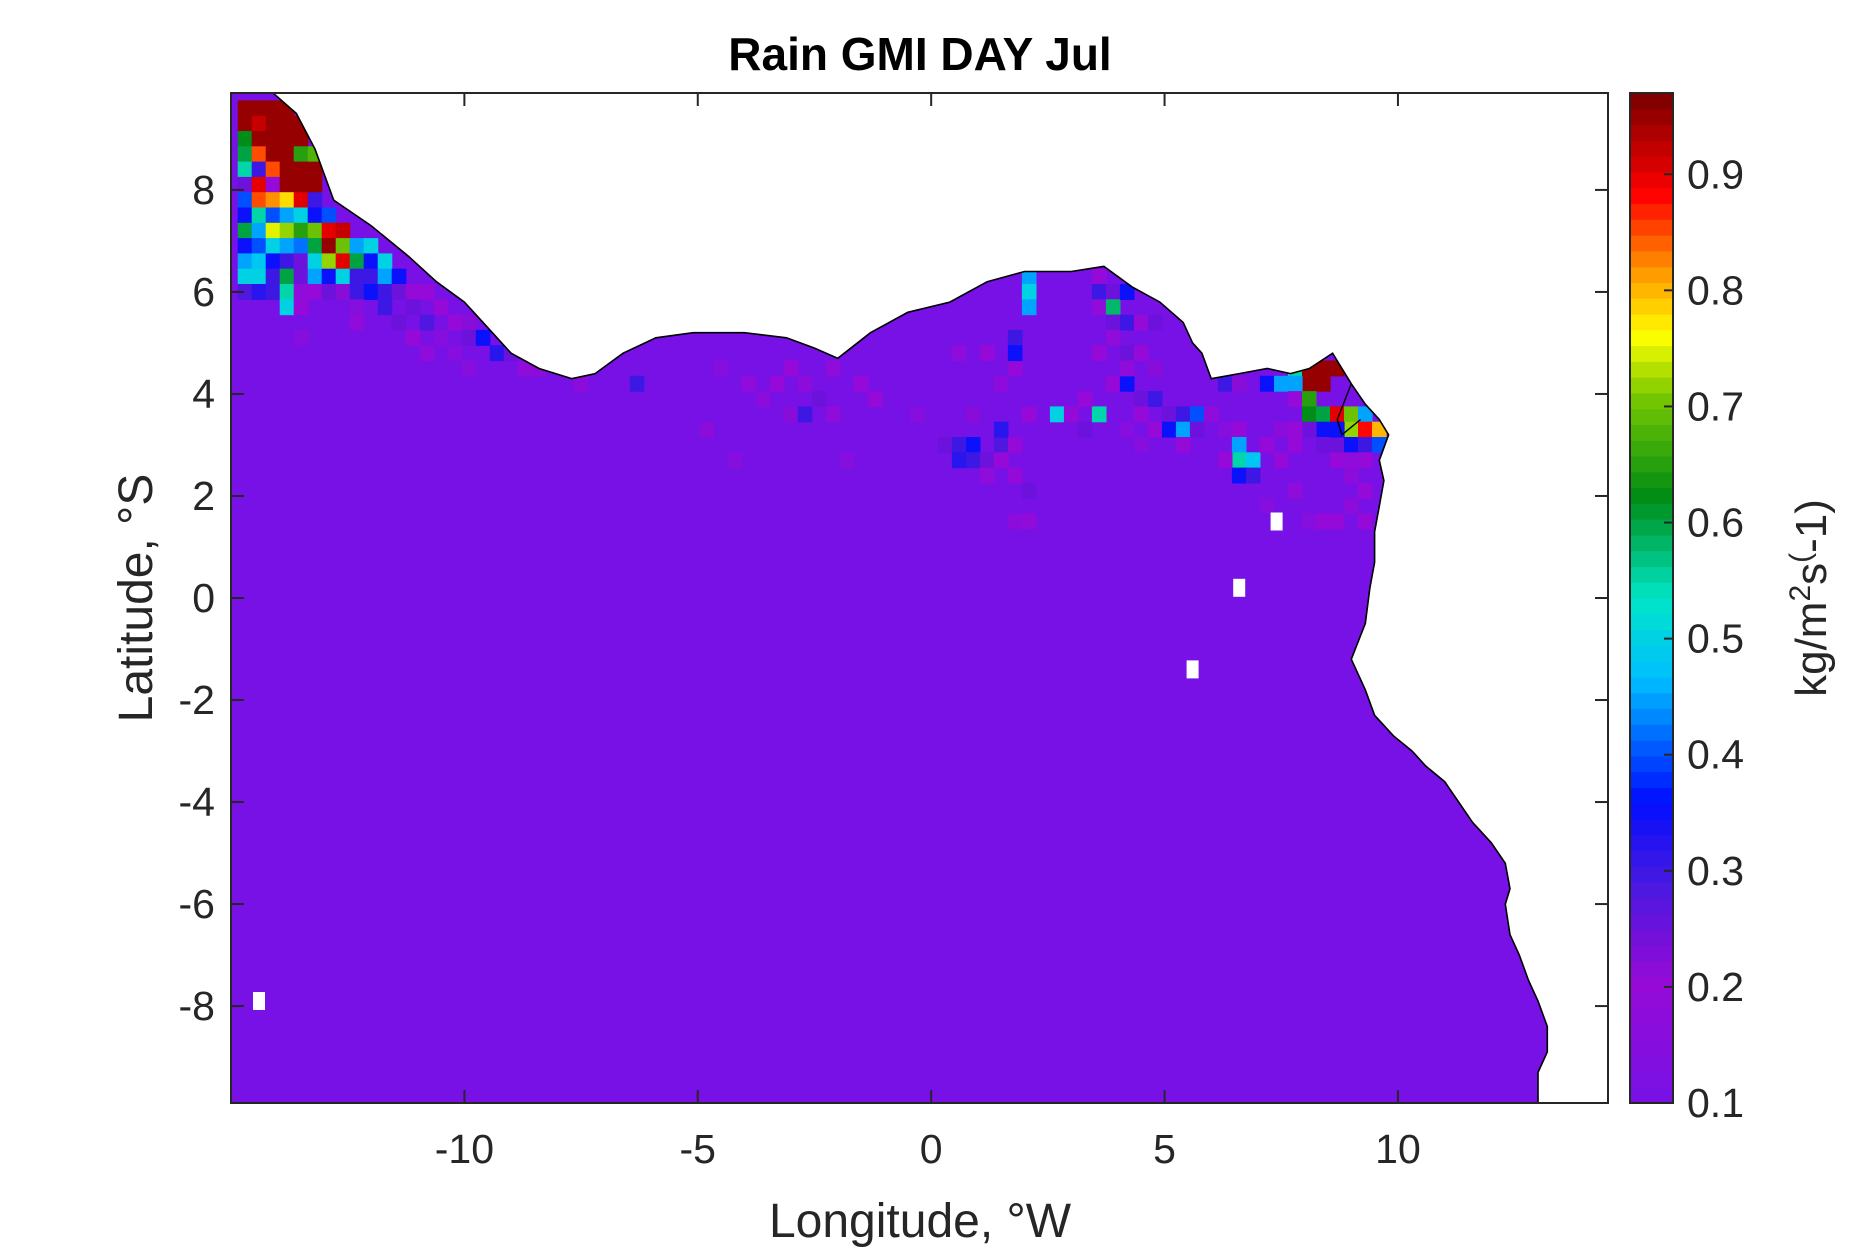  I want to click on x-tick-label: 5, so click(1164, 1149).